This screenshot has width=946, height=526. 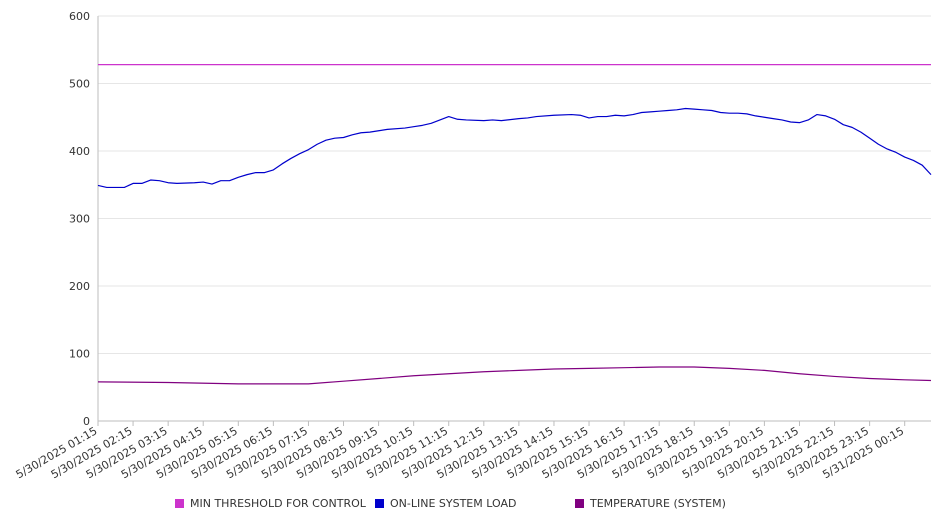 I want to click on legend-item: ON-LINE SYSTEM LOAD, so click(x=445, y=503).